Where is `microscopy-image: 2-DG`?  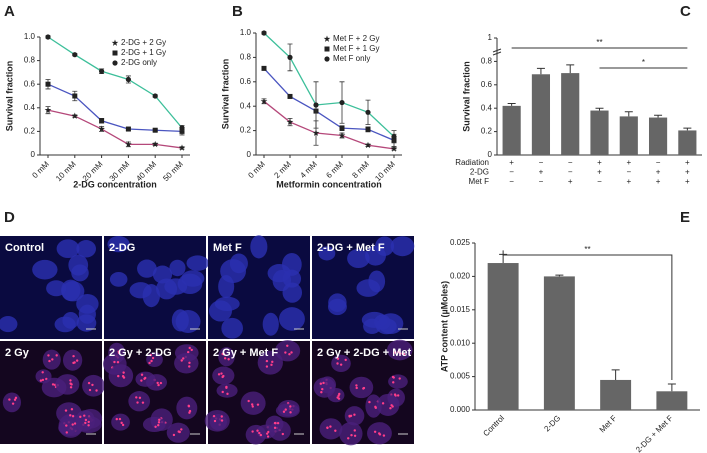
microscopy-image: 2-DG is located at coordinates (156, 287).